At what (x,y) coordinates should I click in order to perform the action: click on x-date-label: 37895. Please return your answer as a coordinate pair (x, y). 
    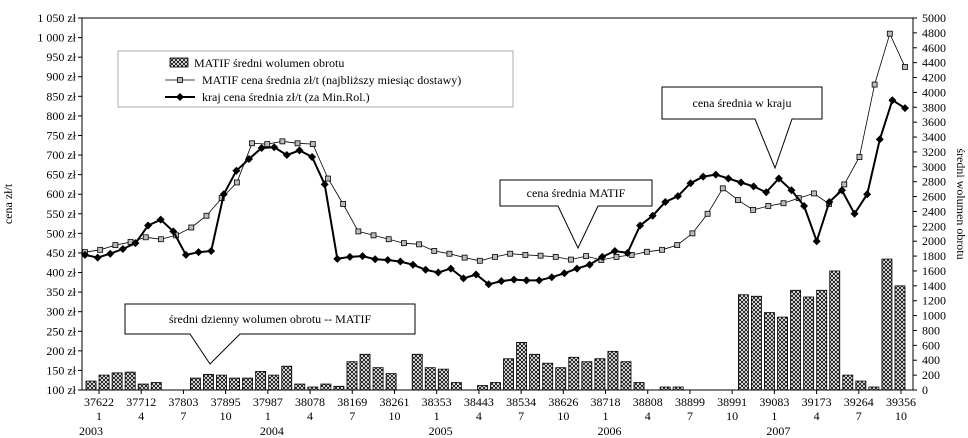
    Looking at the image, I should click on (226, 402).